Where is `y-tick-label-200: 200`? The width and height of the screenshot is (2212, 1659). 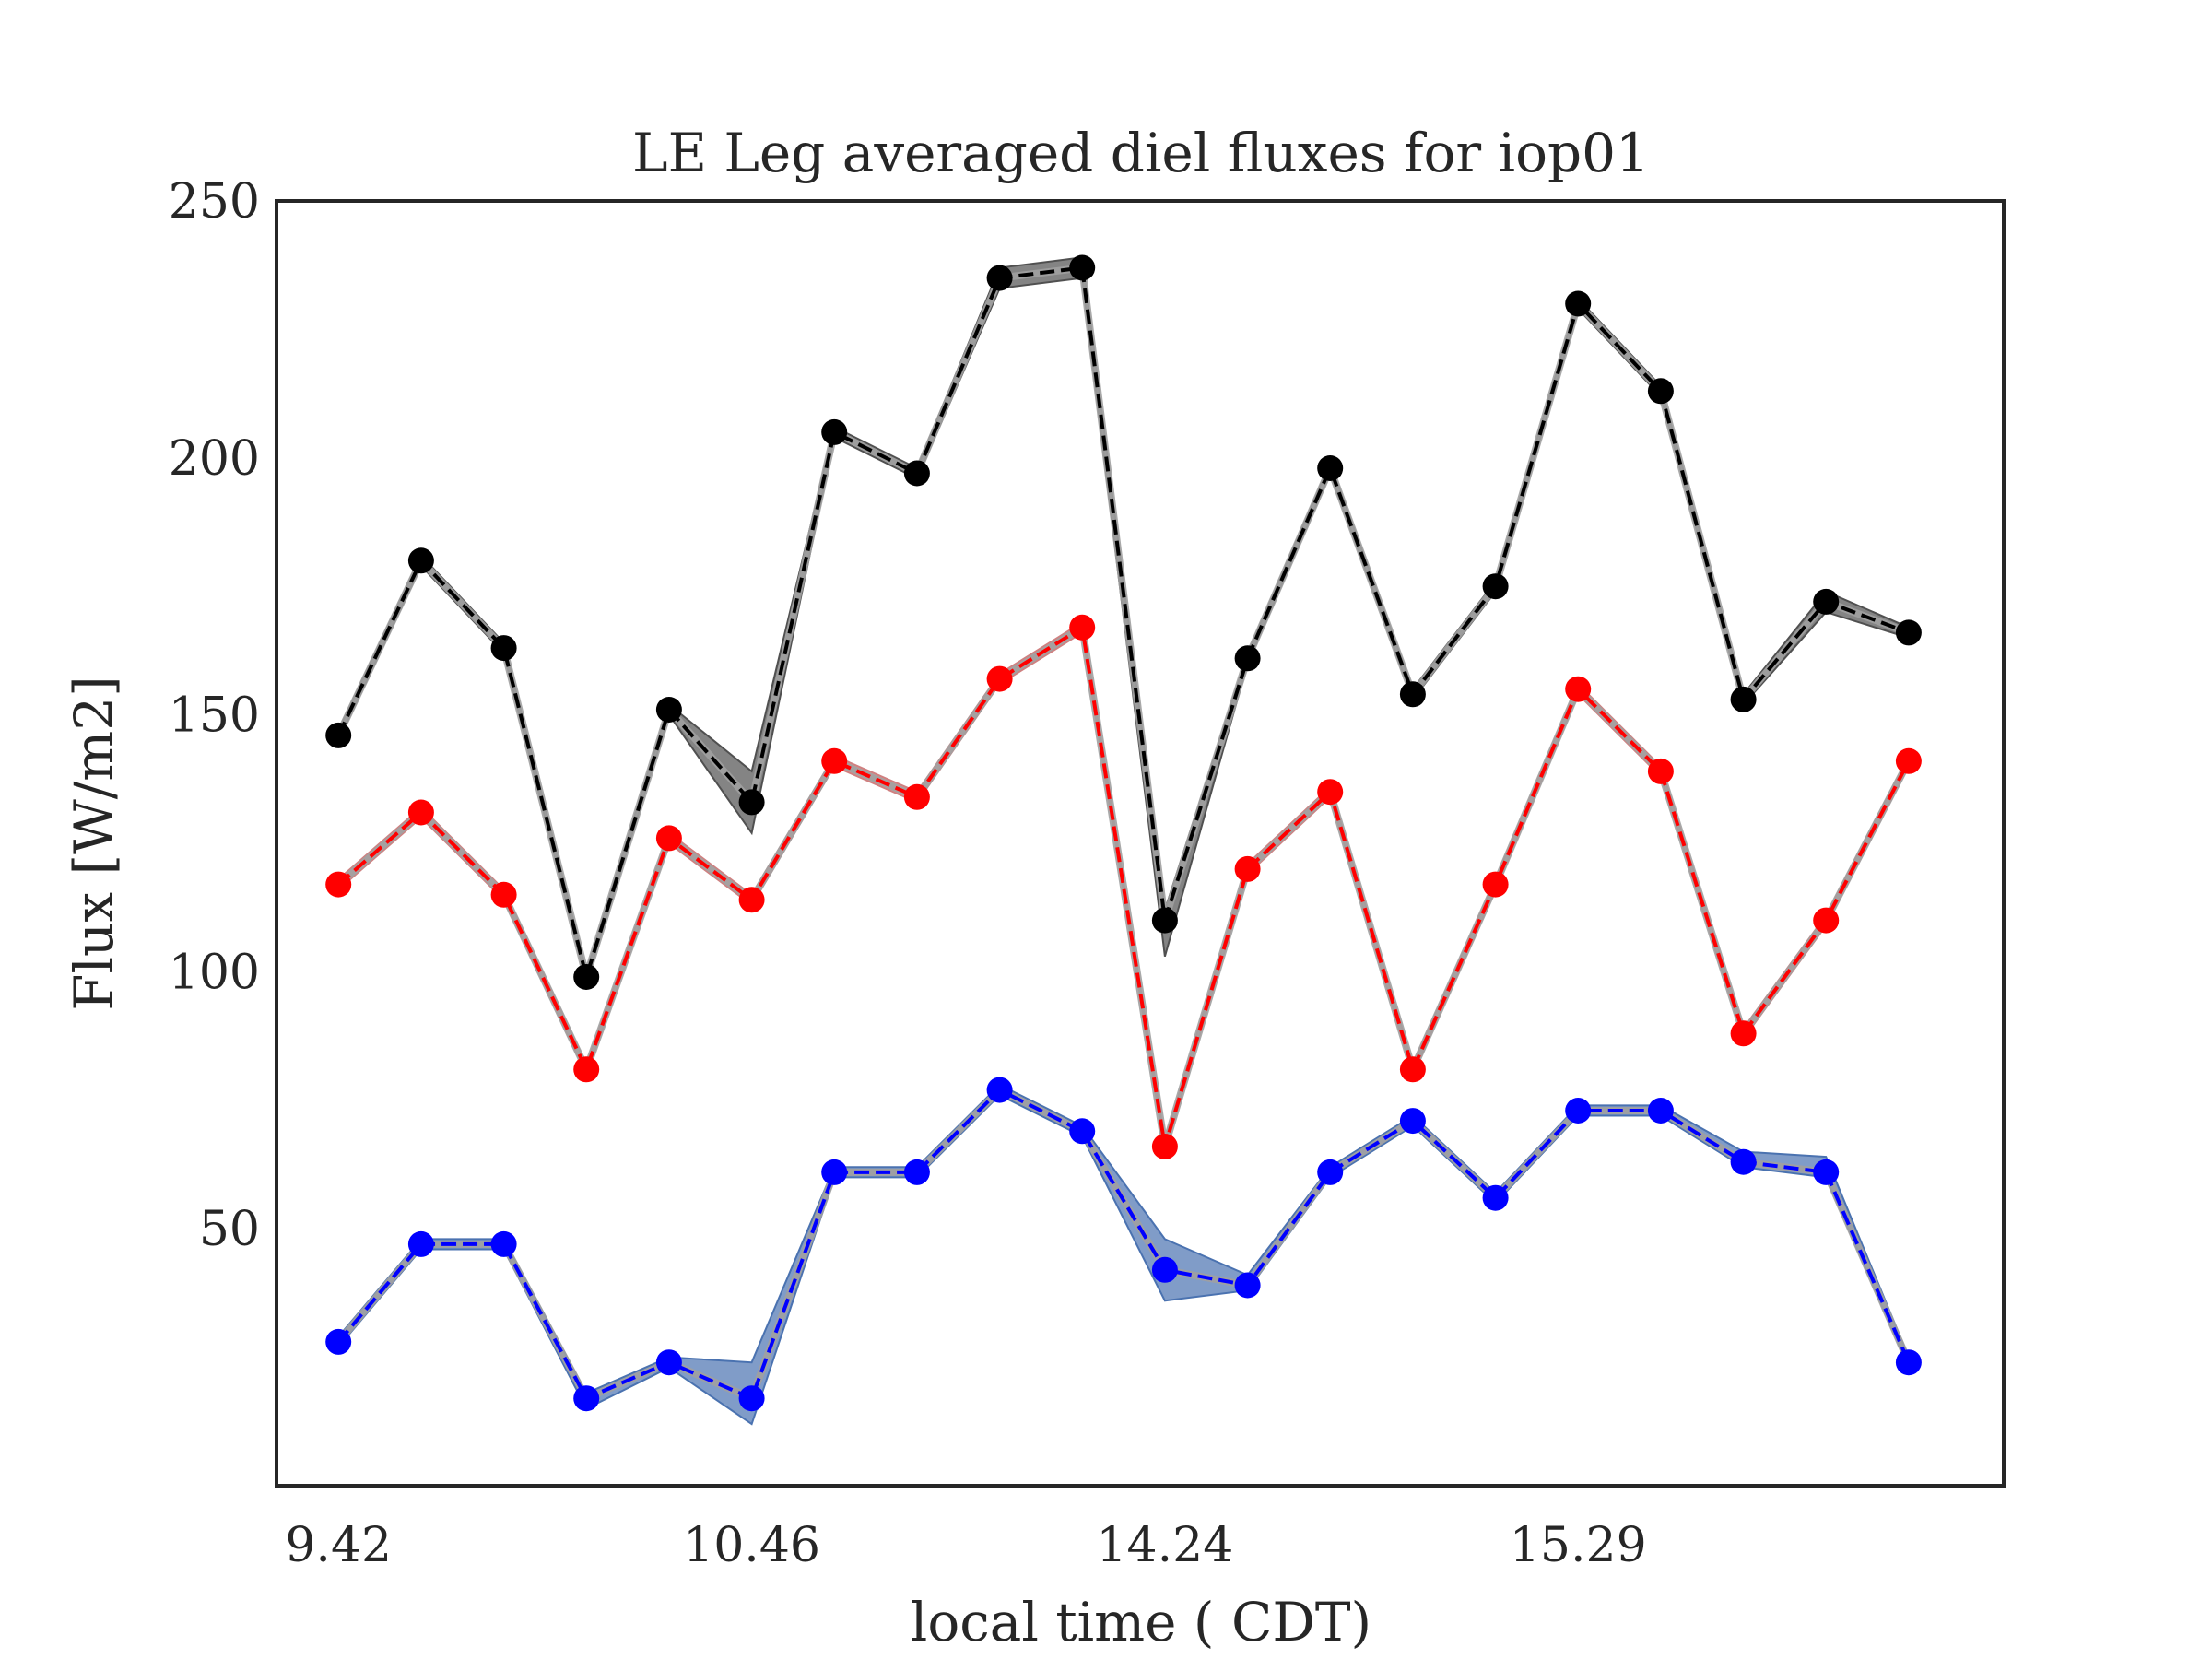
y-tick-label-200: 200 is located at coordinates (214, 459).